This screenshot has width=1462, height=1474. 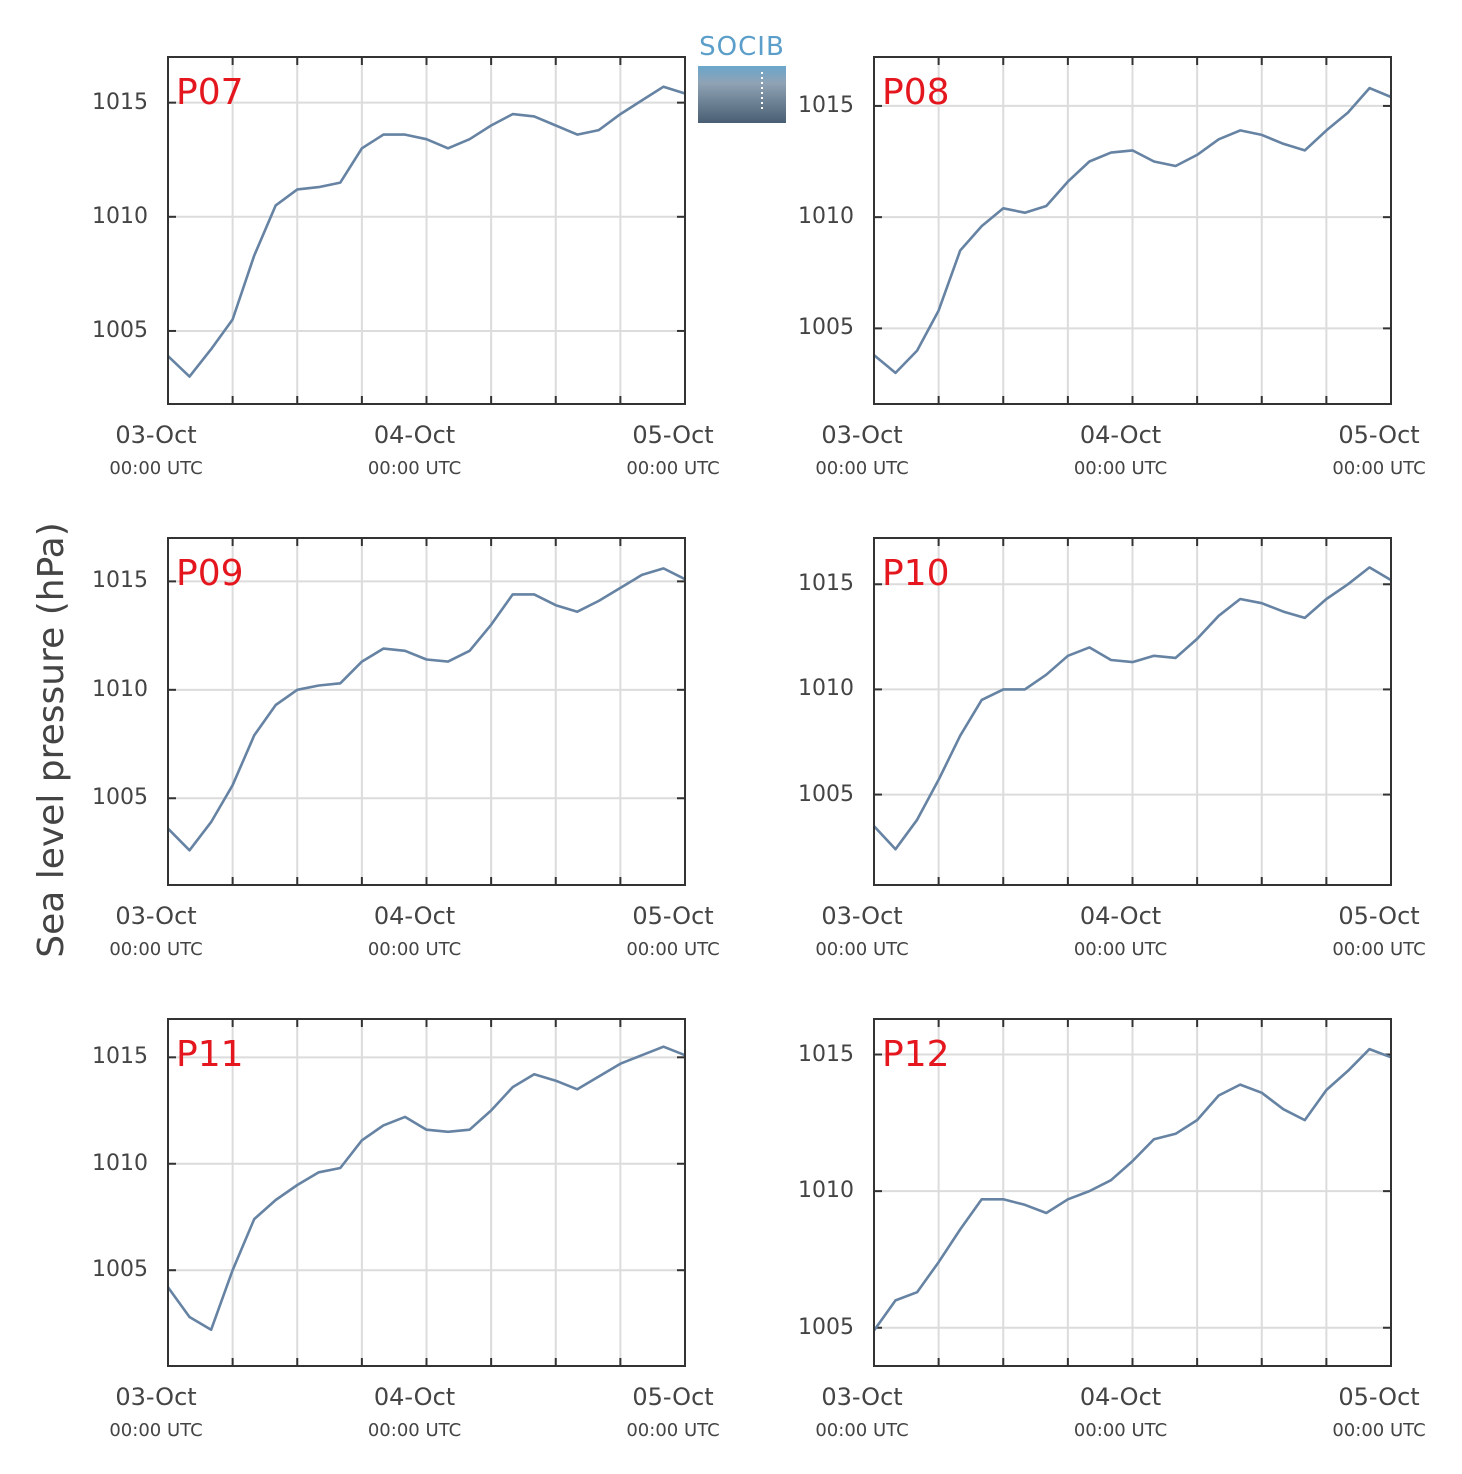 I want to click on panel-title: P11, so click(x=210, y=1054).